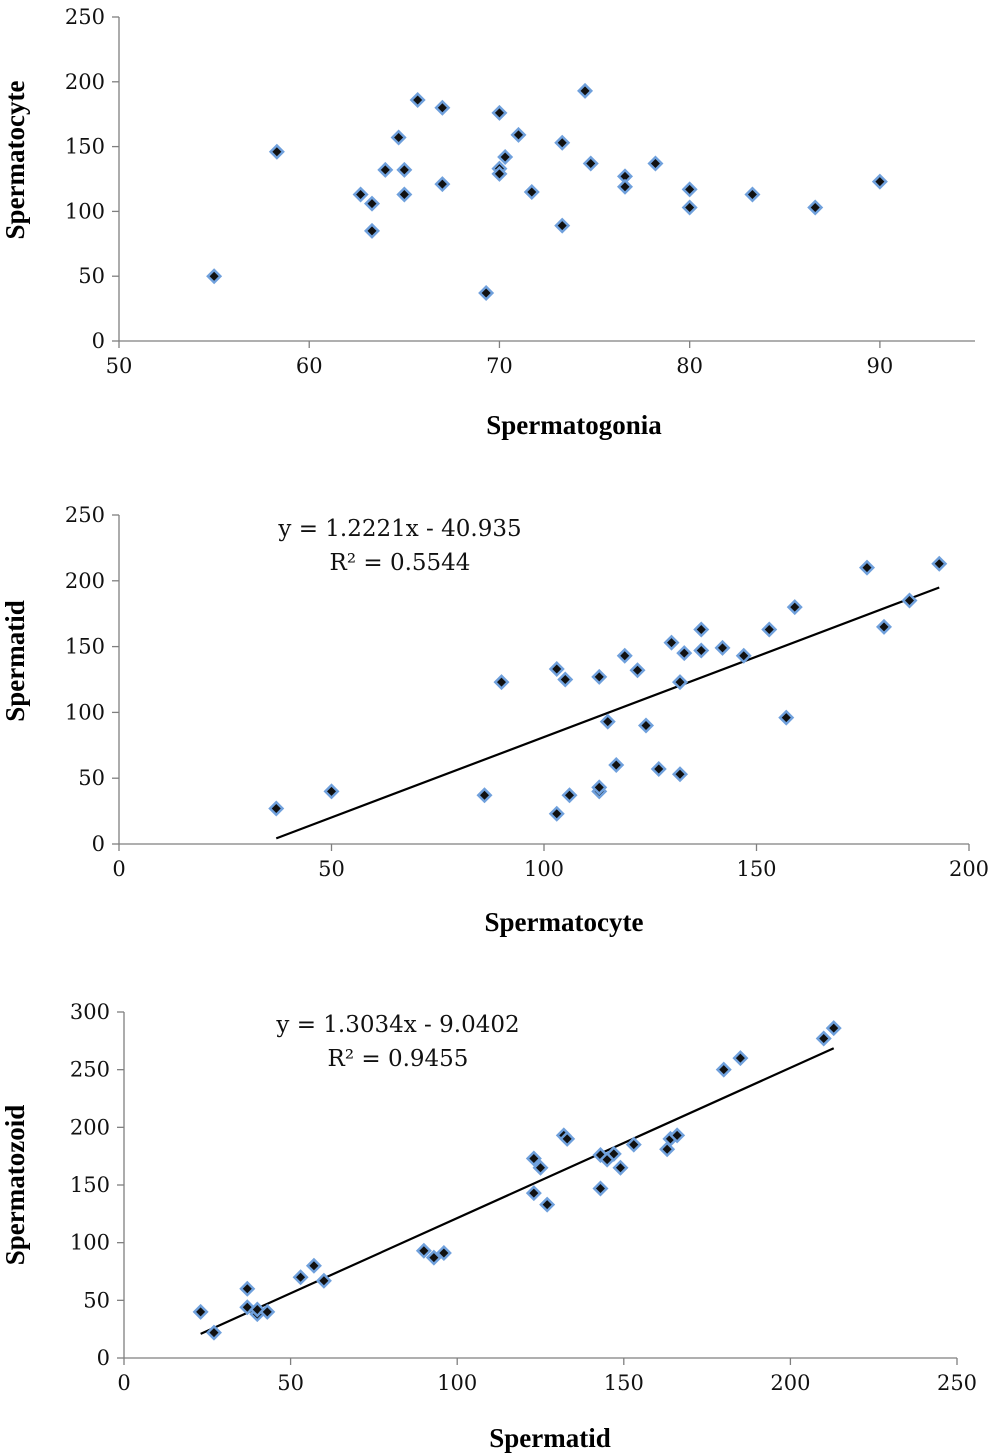 This screenshot has height=1455, width=1000. What do you see at coordinates (880, 366) in the screenshot?
I see `x-tick-label: 90` at bounding box center [880, 366].